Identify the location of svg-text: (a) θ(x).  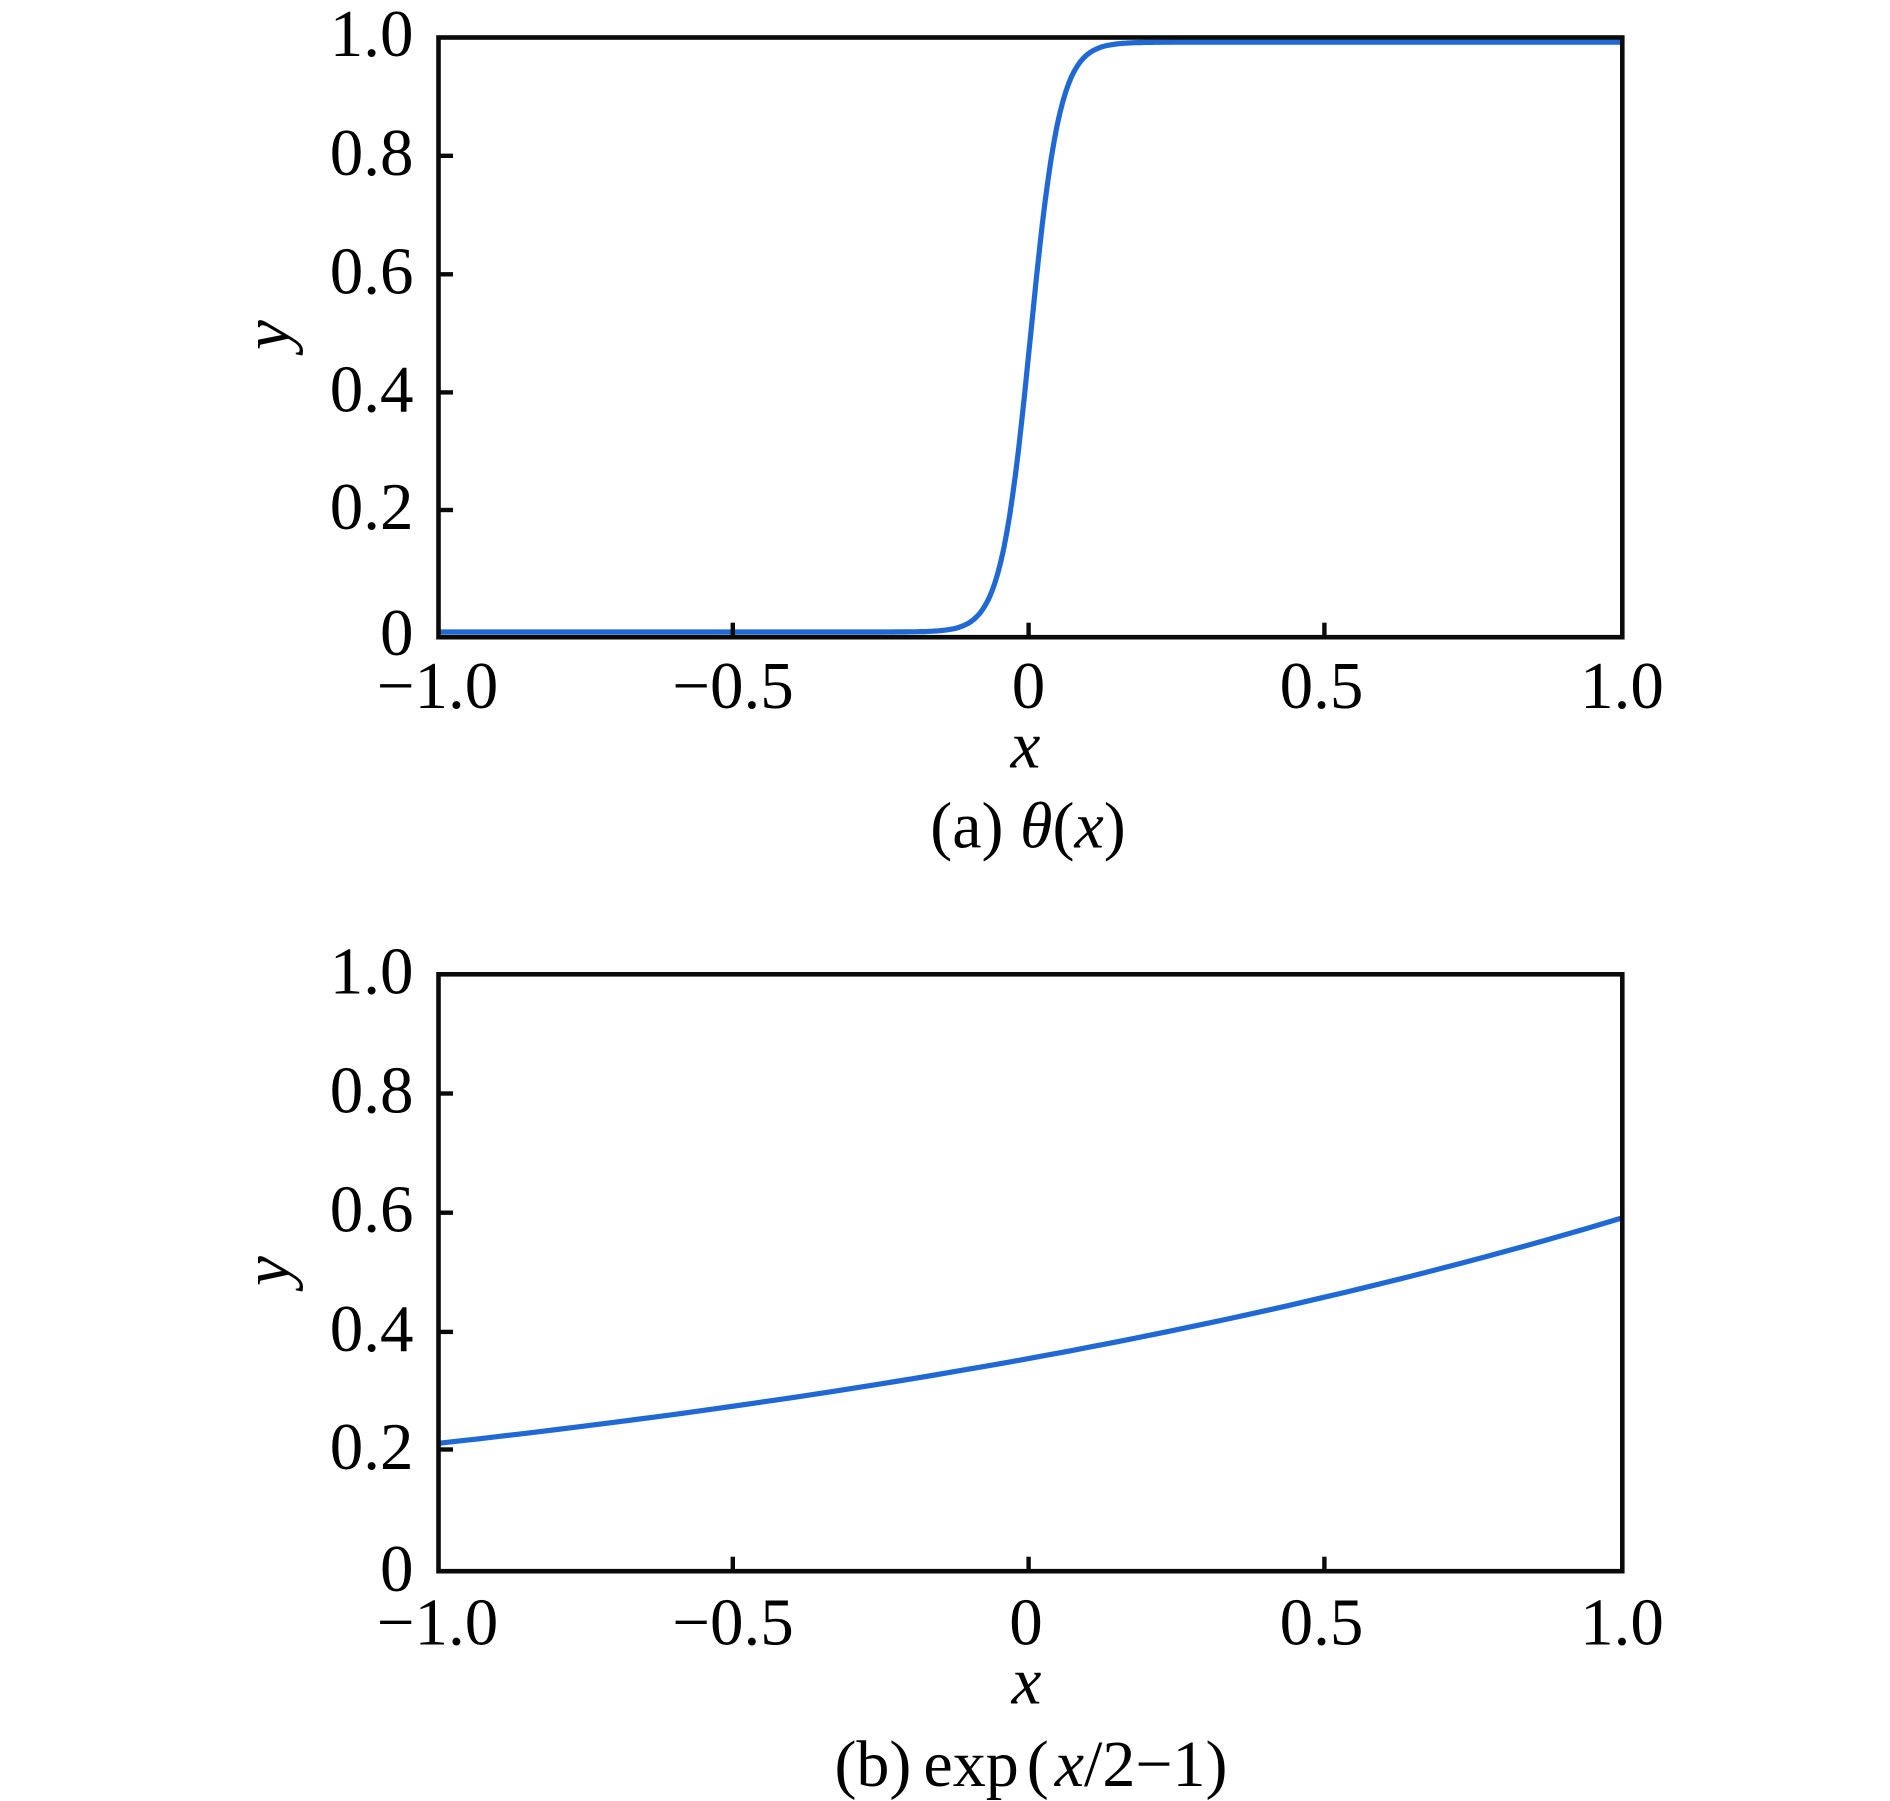
(1027, 826).